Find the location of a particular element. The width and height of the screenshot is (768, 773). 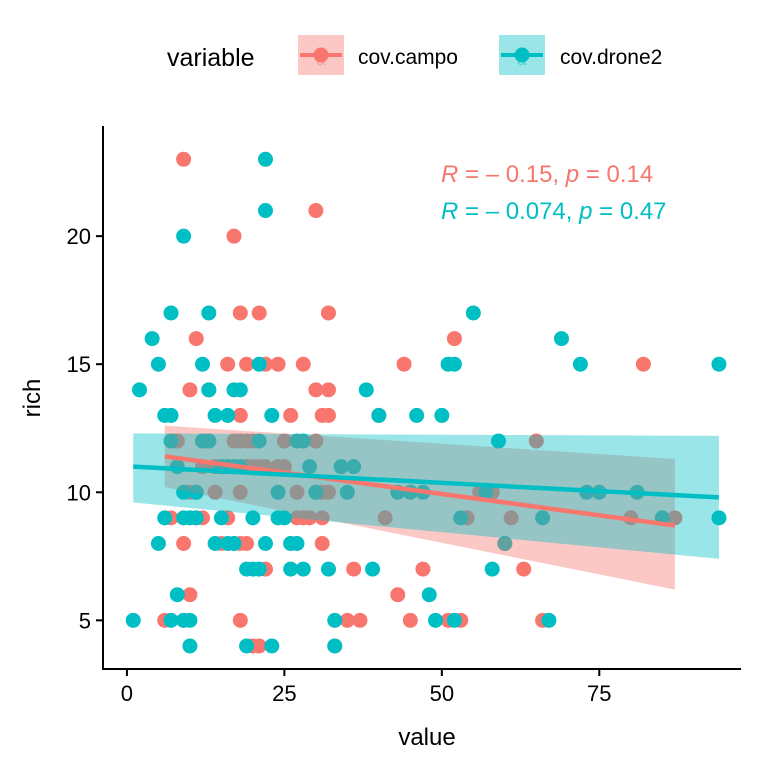

x-ticks: 0 25 50 75 is located at coordinates (366, 687).